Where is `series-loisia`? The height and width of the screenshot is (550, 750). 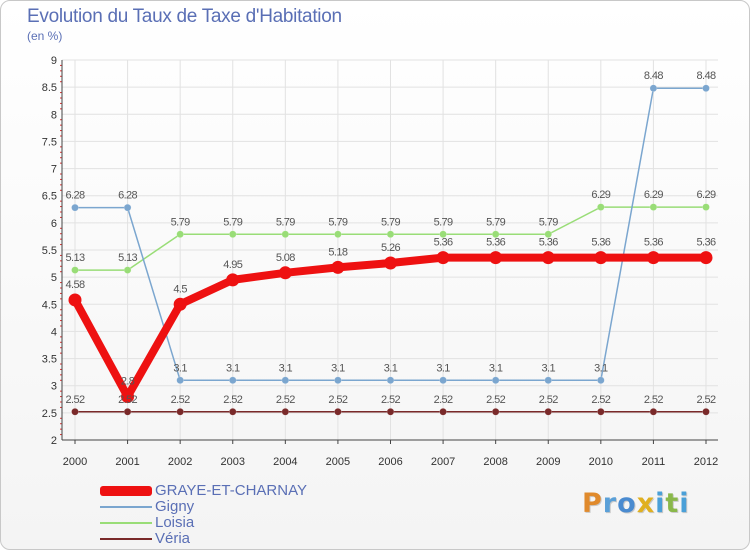 series-loisia is located at coordinates (390, 238).